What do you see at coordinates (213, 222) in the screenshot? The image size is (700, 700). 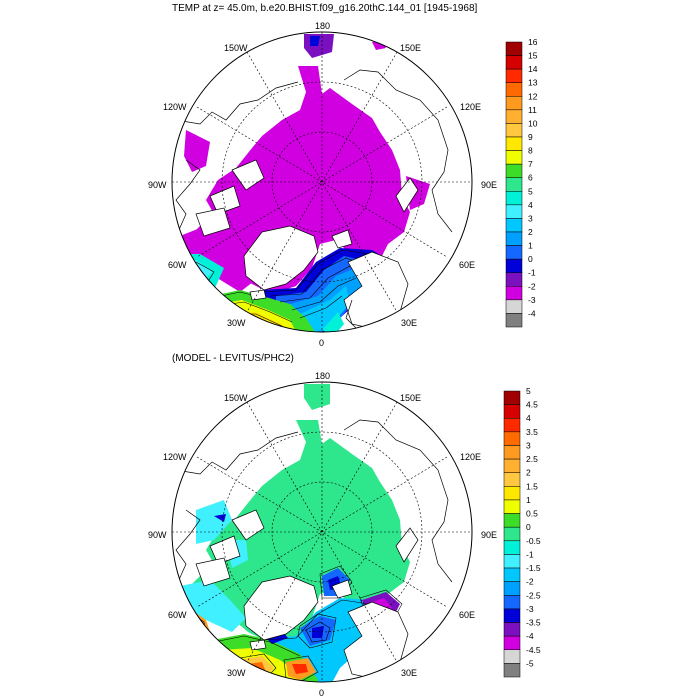 I see `baffin-island` at bounding box center [213, 222].